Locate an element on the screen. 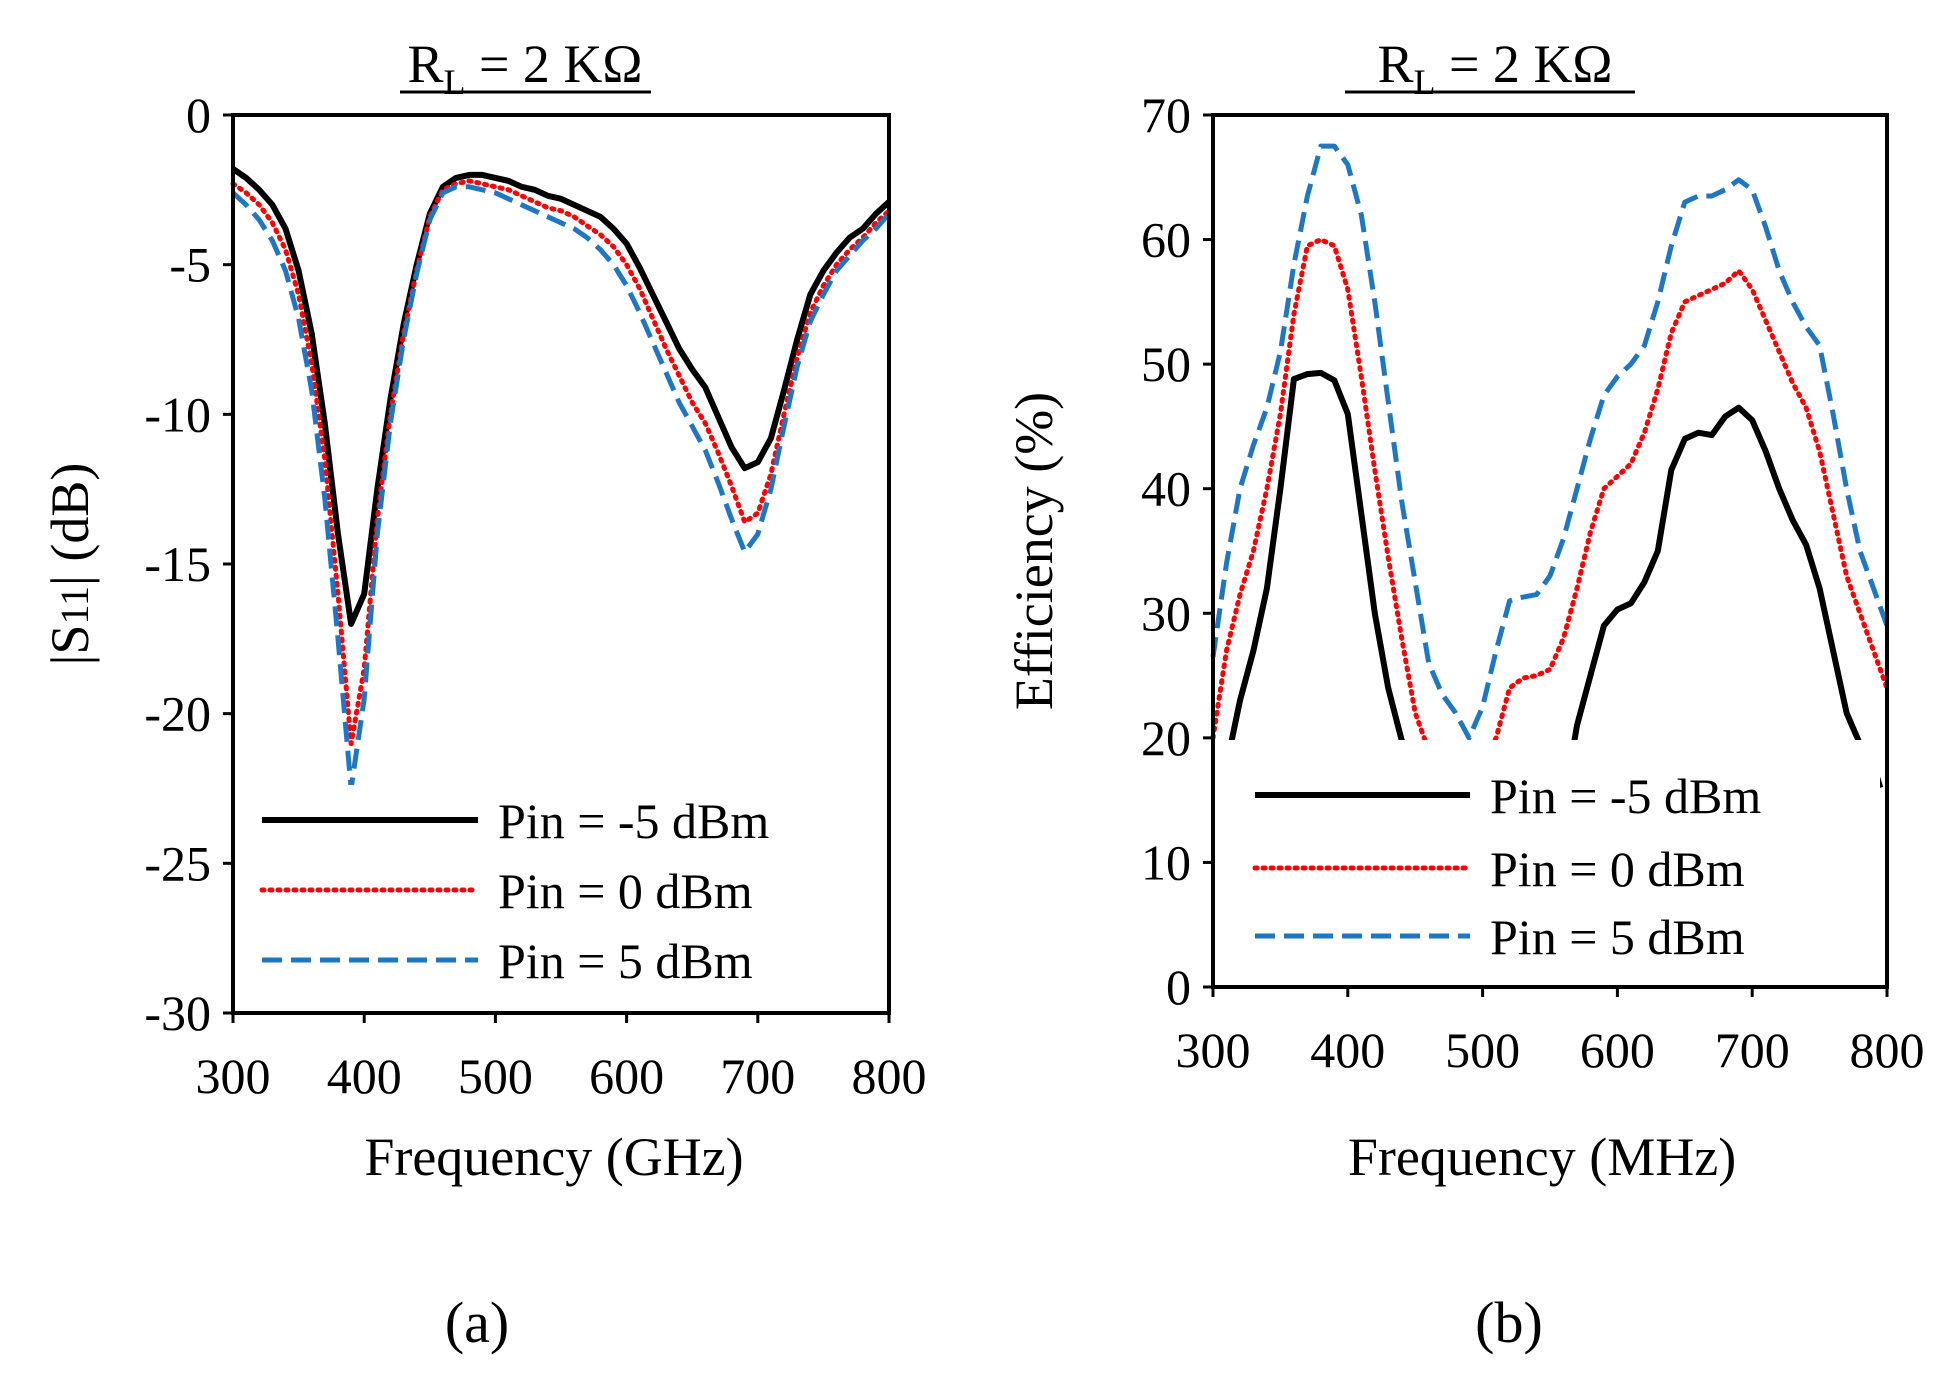  chart-b-ytick-label: 60 is located at coordinates (1166, 240).